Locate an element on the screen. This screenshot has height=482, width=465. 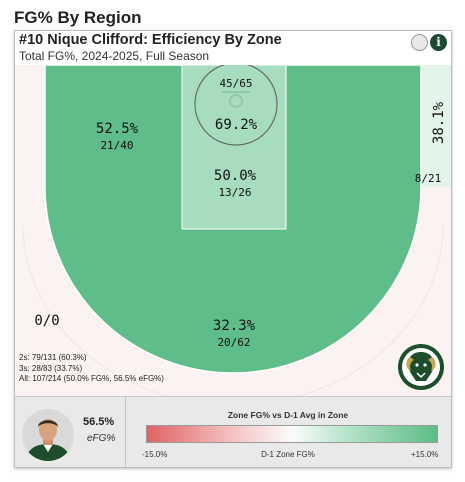
right-corner-frac: 8/21 is located at coordinates (428, 178).